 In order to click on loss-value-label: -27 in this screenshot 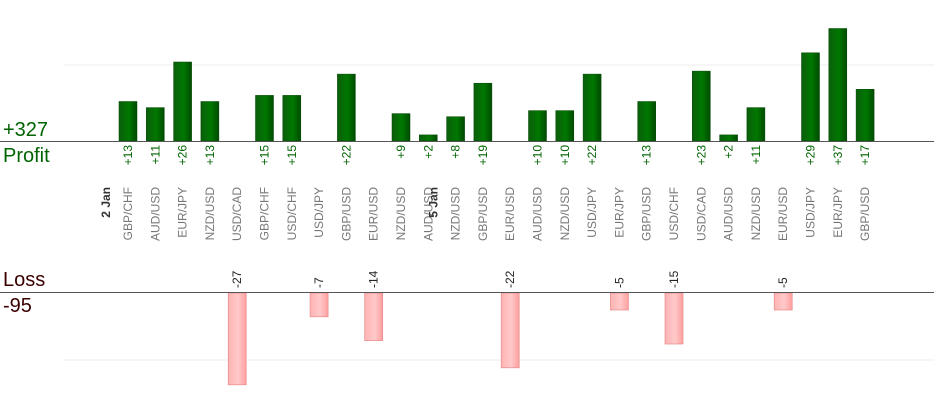, I will do `click(237, 279)`.